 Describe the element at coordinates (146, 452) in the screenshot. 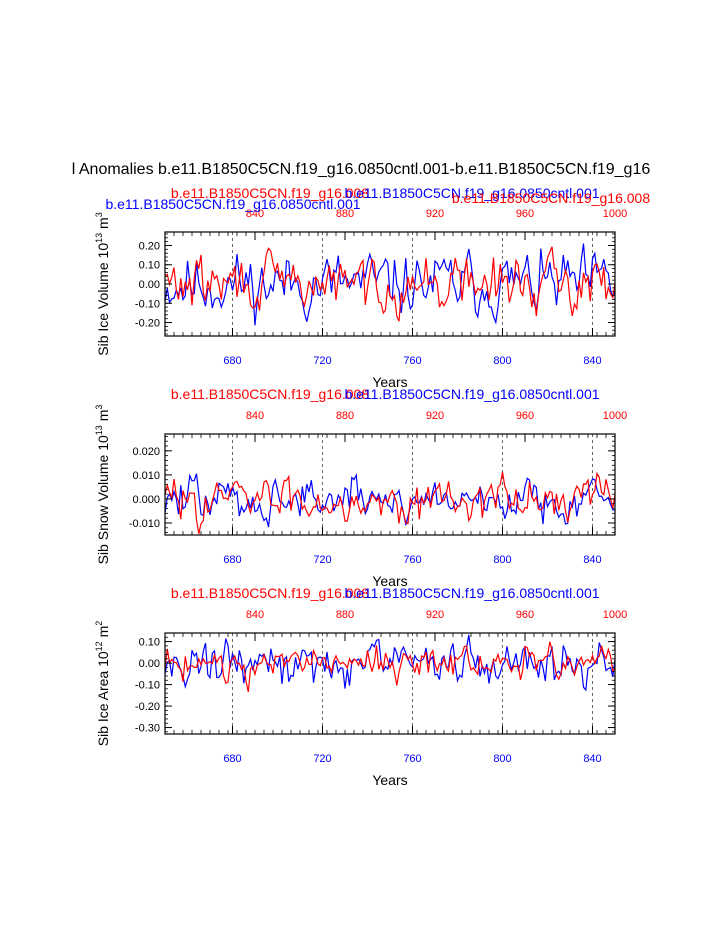

I see `y-tick-label: 0.020` at that location.